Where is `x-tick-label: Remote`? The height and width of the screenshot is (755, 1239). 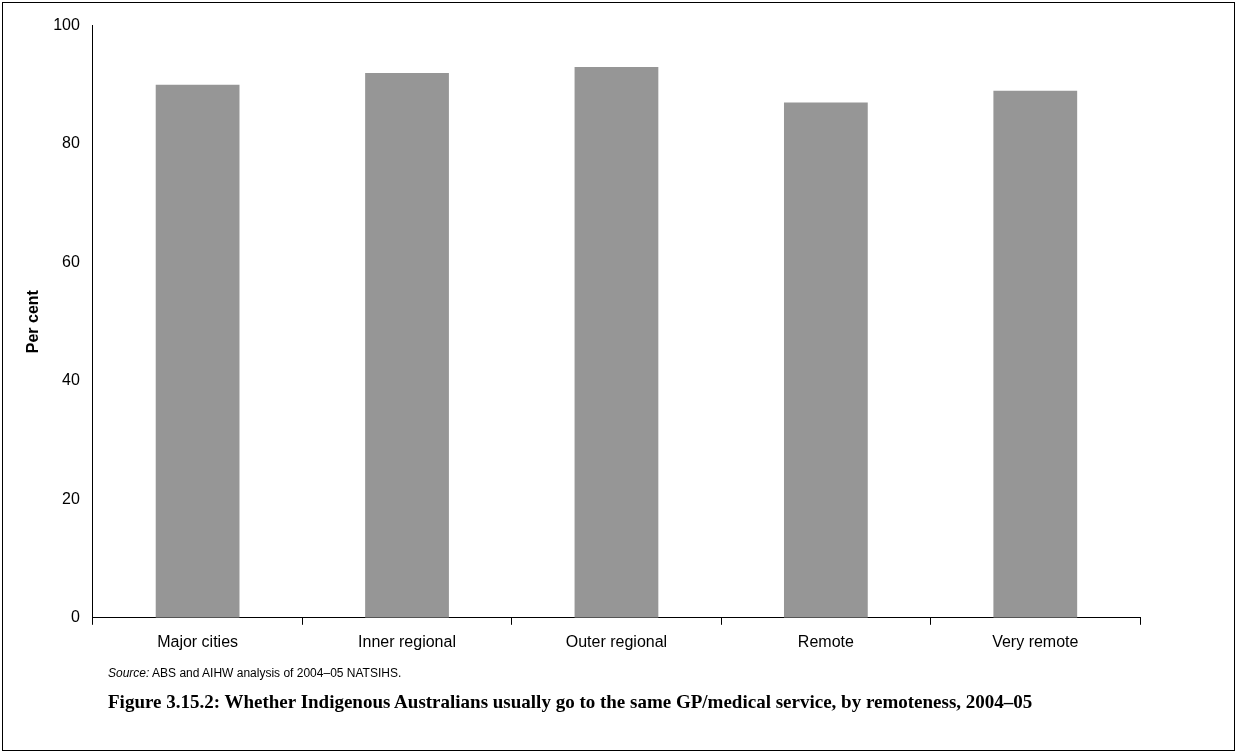
x-tick-label: Remote is located at coordinates (825, 641).